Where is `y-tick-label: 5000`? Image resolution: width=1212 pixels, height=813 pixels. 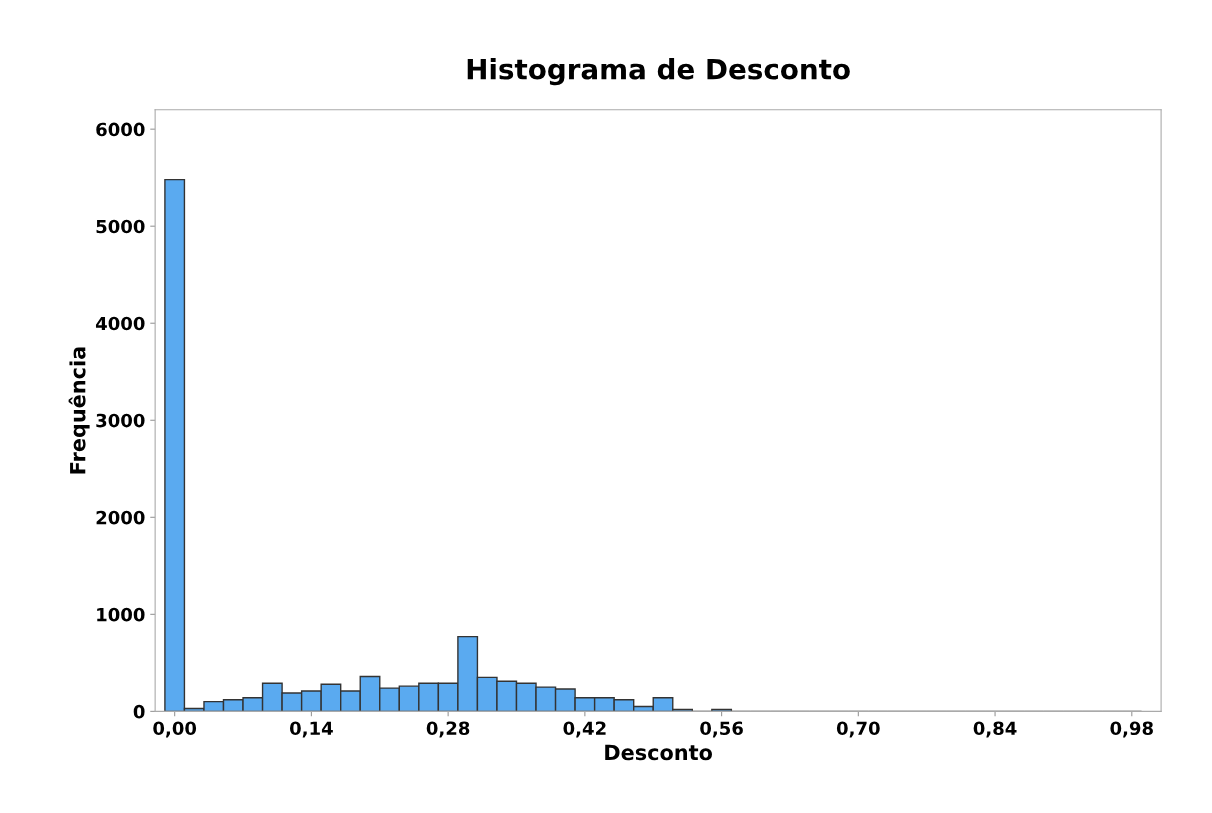
y-tick-label: 5000 is located at coordinates (120, 226).